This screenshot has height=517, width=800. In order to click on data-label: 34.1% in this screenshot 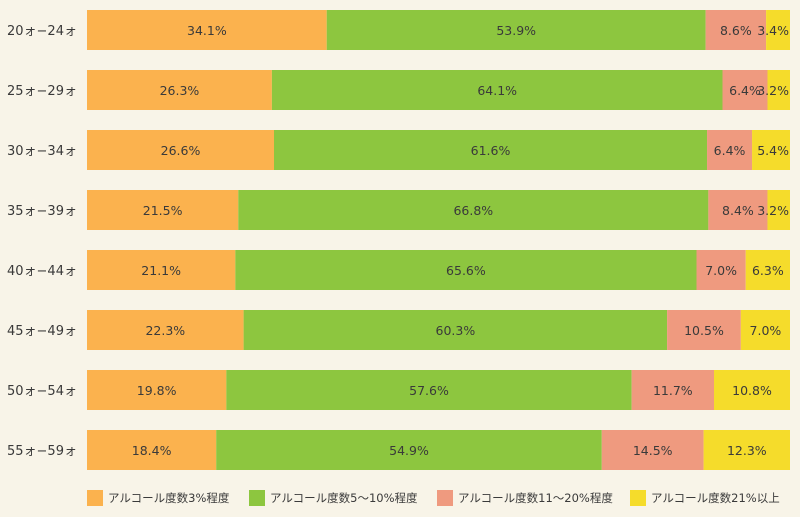, I will do `click(207, 30)`.